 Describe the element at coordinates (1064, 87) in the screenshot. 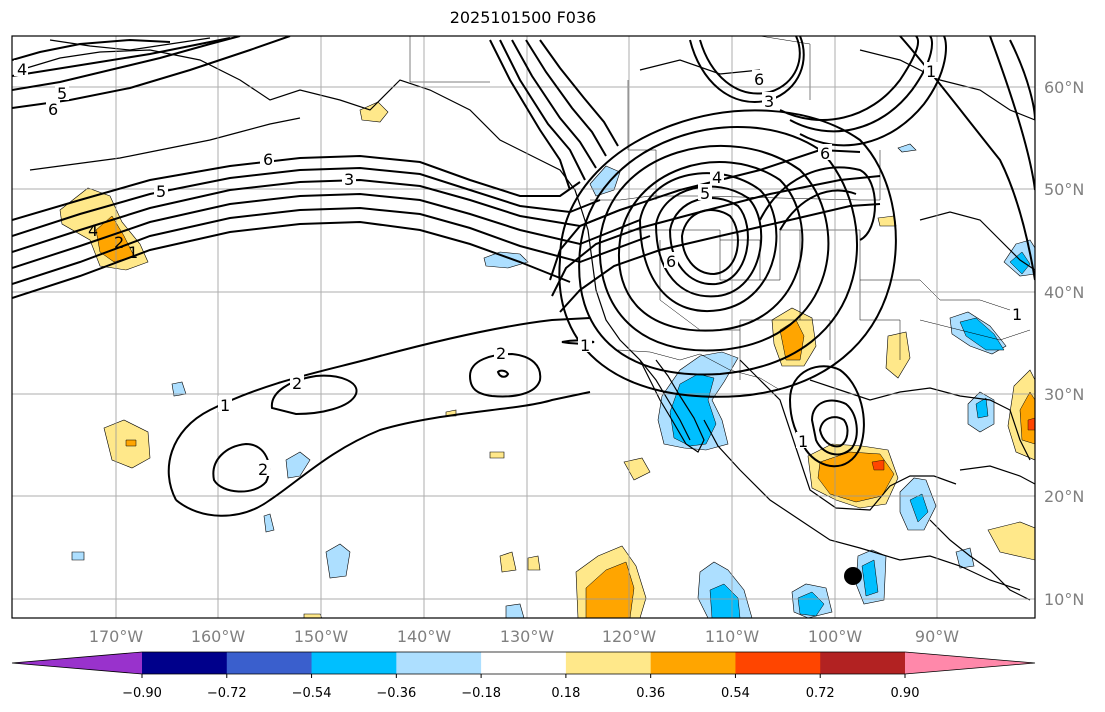

I see `lat-label-60n: 60°N` at that location.